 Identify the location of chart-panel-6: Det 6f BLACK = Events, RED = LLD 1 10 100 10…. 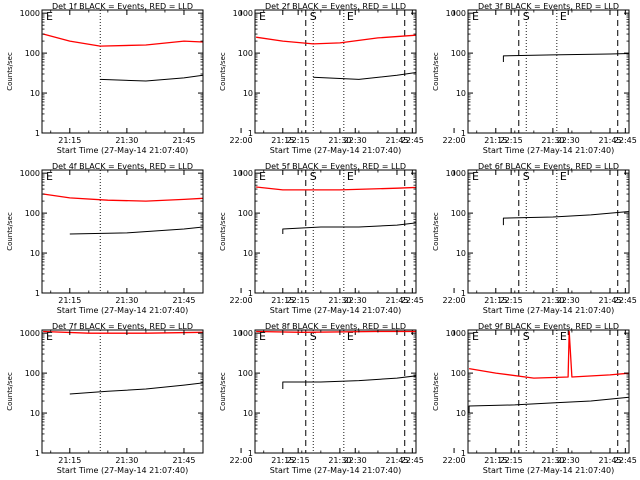
(531, 238).